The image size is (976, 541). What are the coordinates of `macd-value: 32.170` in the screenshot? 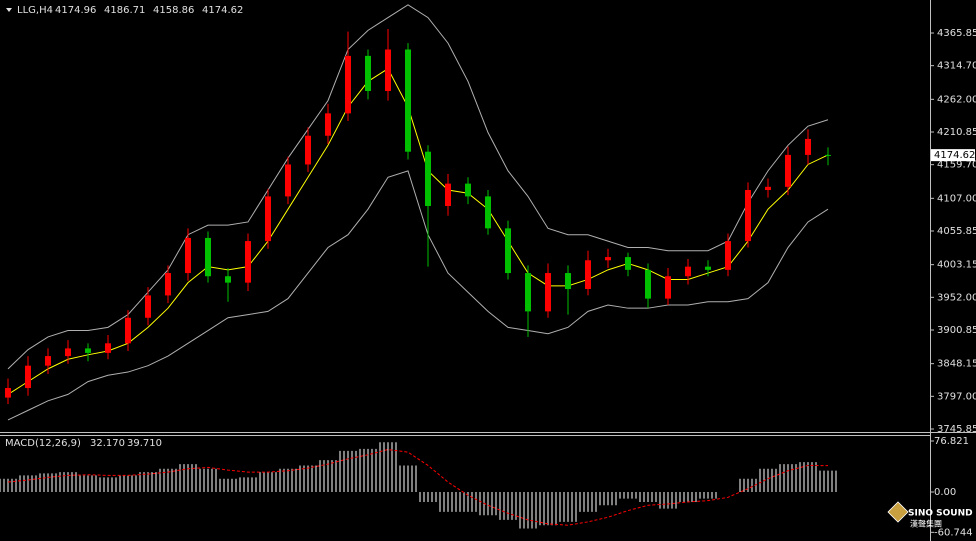 It's located at (107, 443).